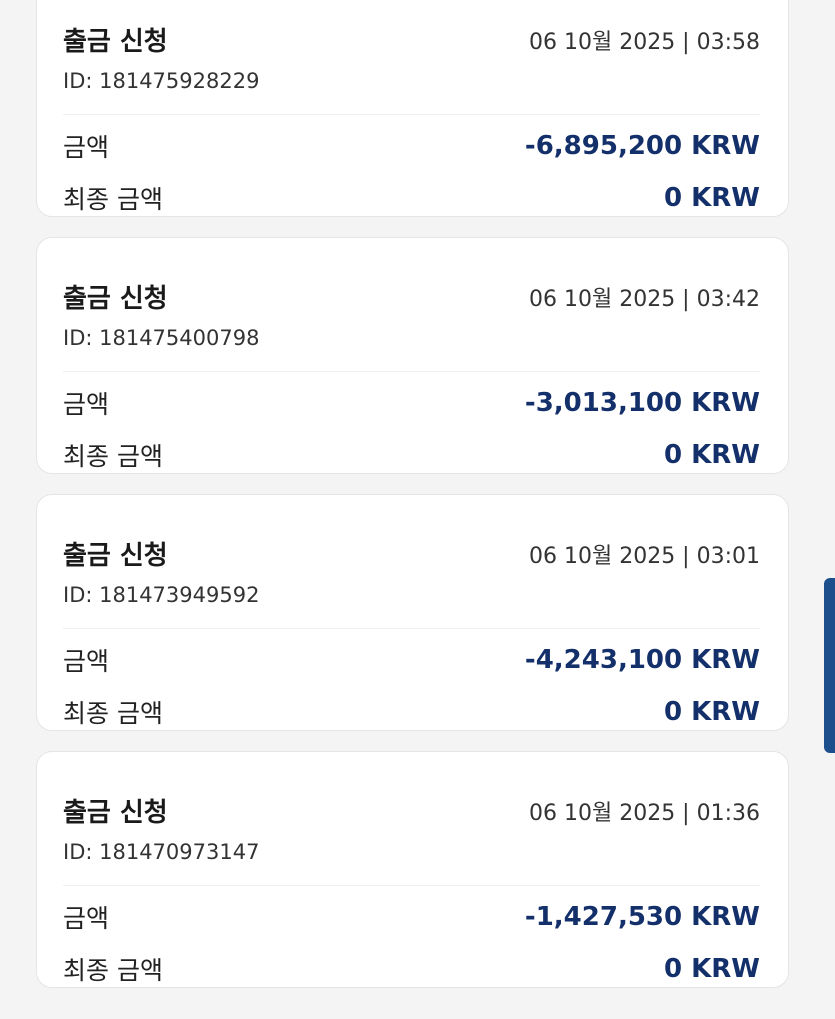 The image size is (835, 1019). Describe the element at coordinates (644, 299) in the screenshot. I see `transaction-date: 06 10월 2025 | 03:42` at that location.